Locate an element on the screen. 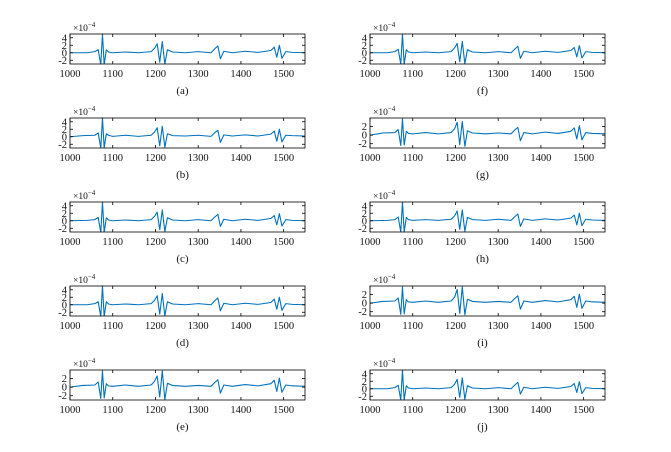  axes-box-b is located at coordinates (187, 133).